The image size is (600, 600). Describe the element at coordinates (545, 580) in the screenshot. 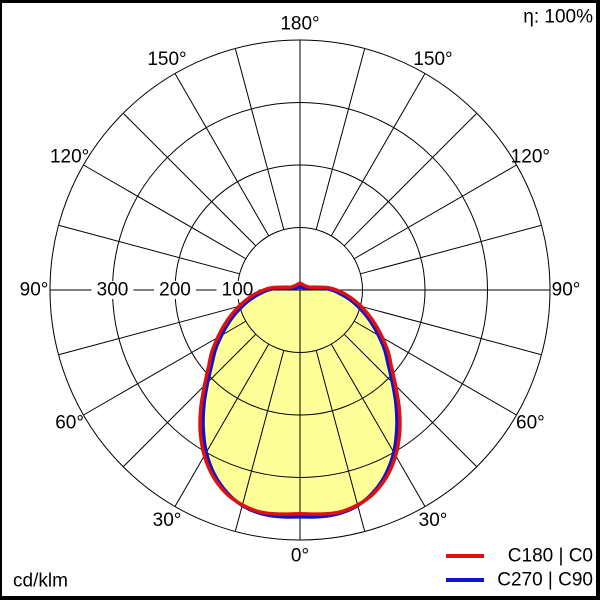

I see `legend-label-c270-c90: C270 | C90` at that location.